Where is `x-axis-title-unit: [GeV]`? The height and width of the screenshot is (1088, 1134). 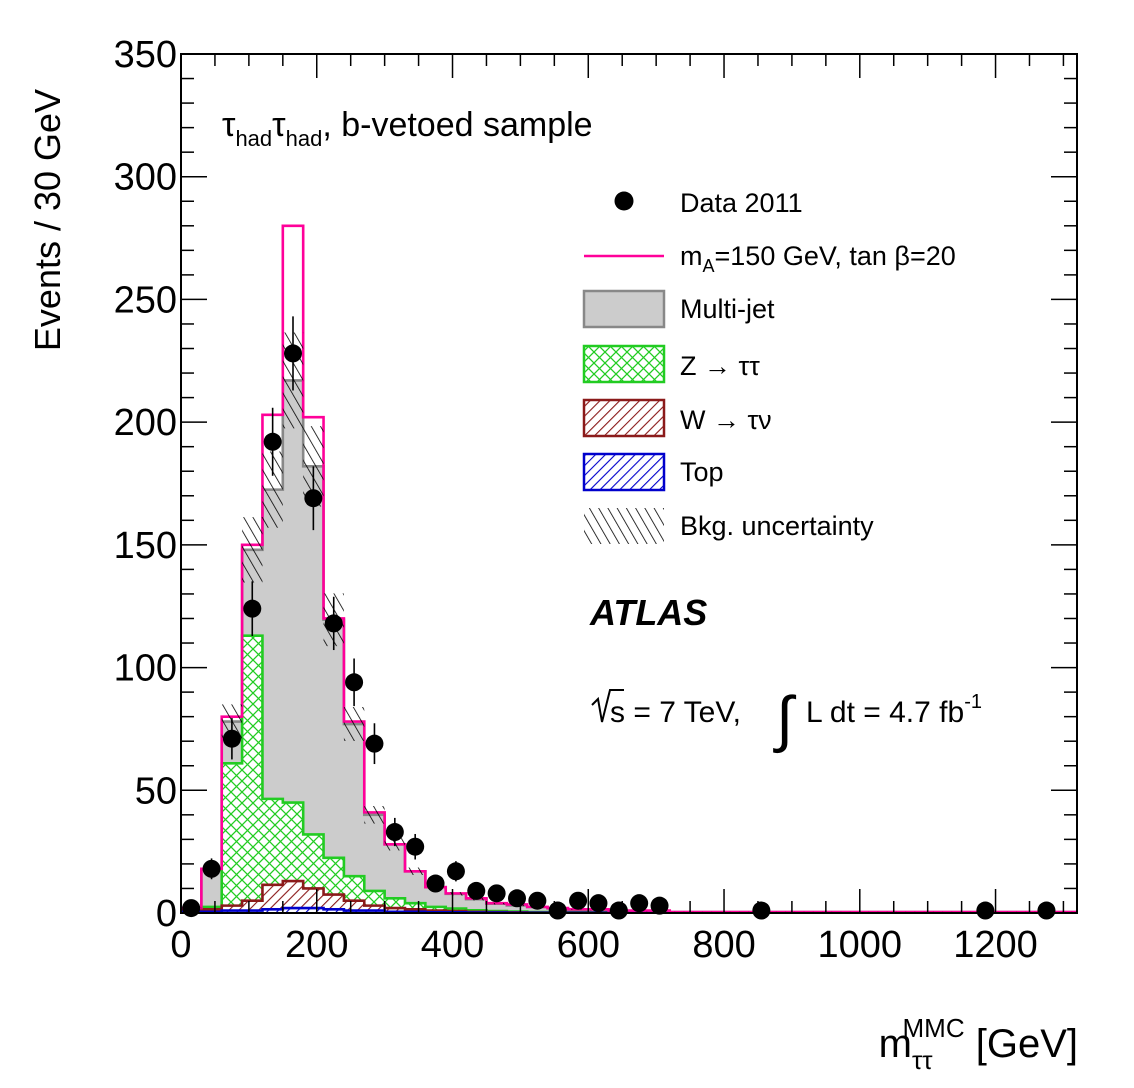
x-axis-title-unit: [GeV] is located at coordinates (1021, 1044).